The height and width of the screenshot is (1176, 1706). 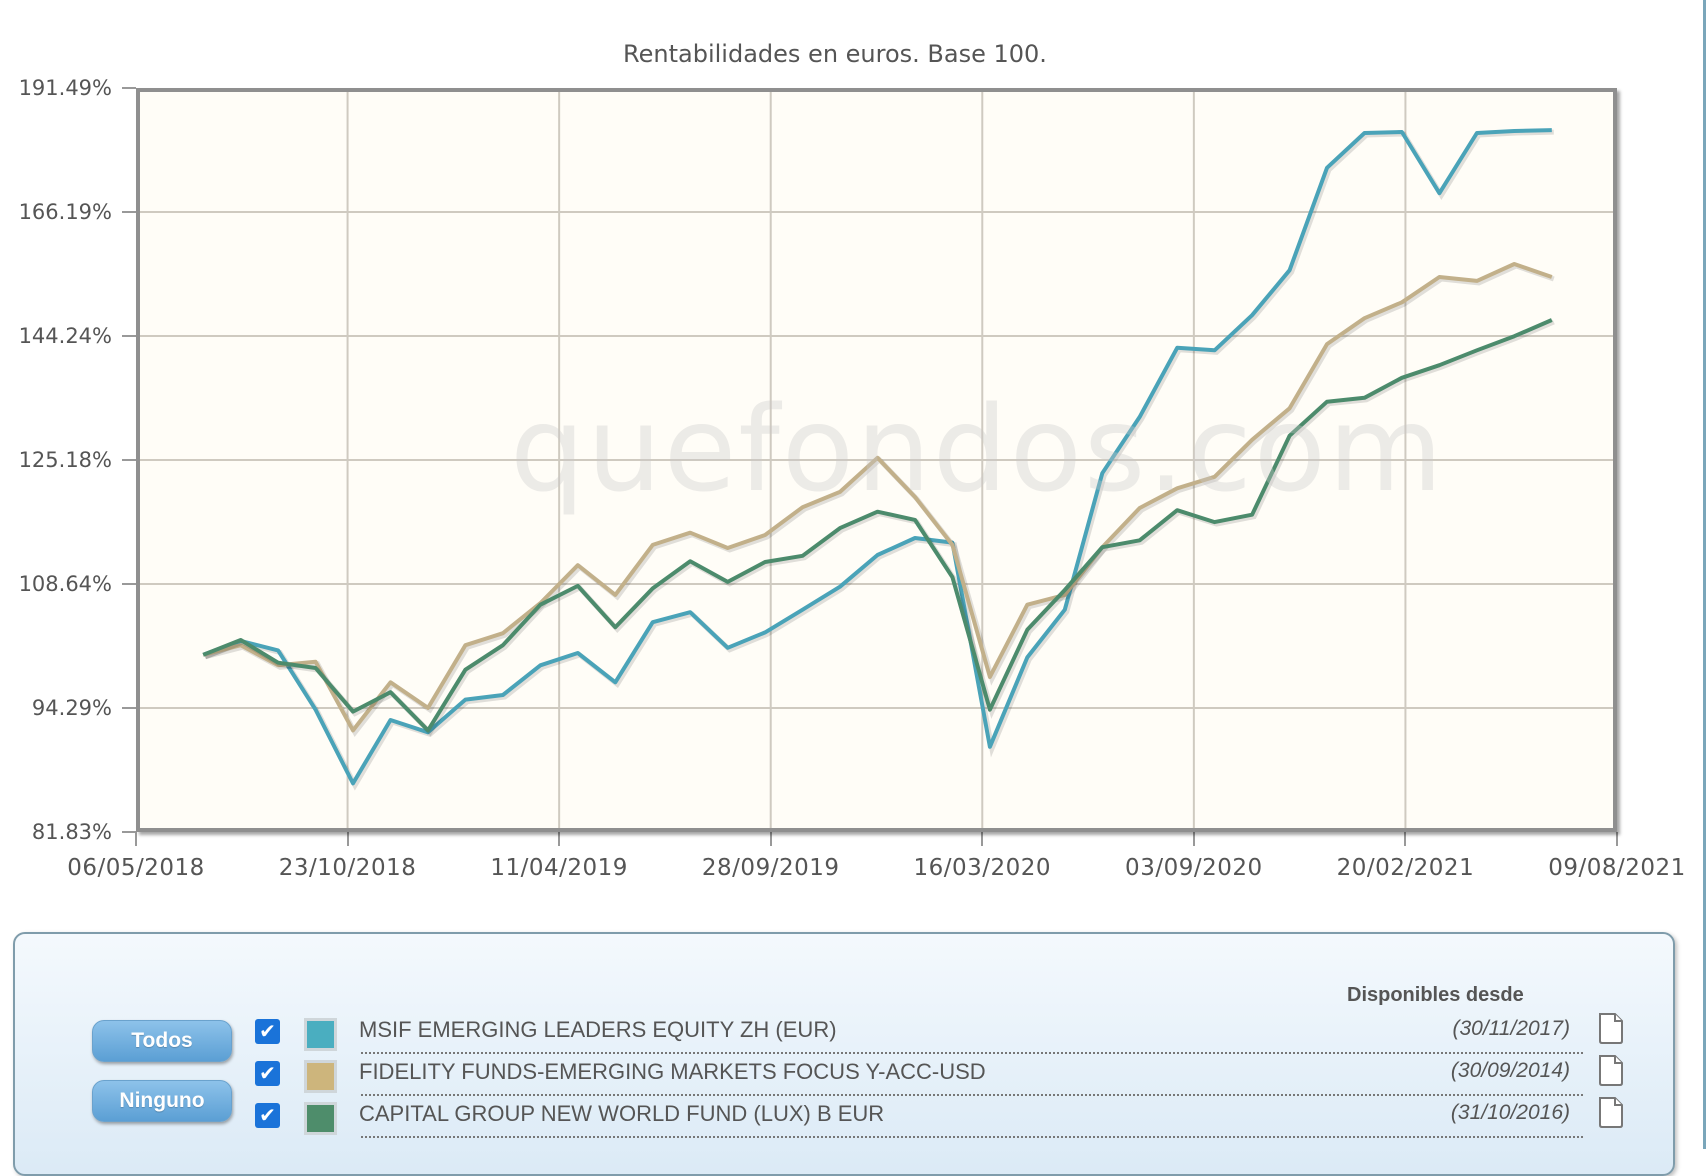 I want to click on x-tick-label: 23/10/2018, so click(x=347, y=868).